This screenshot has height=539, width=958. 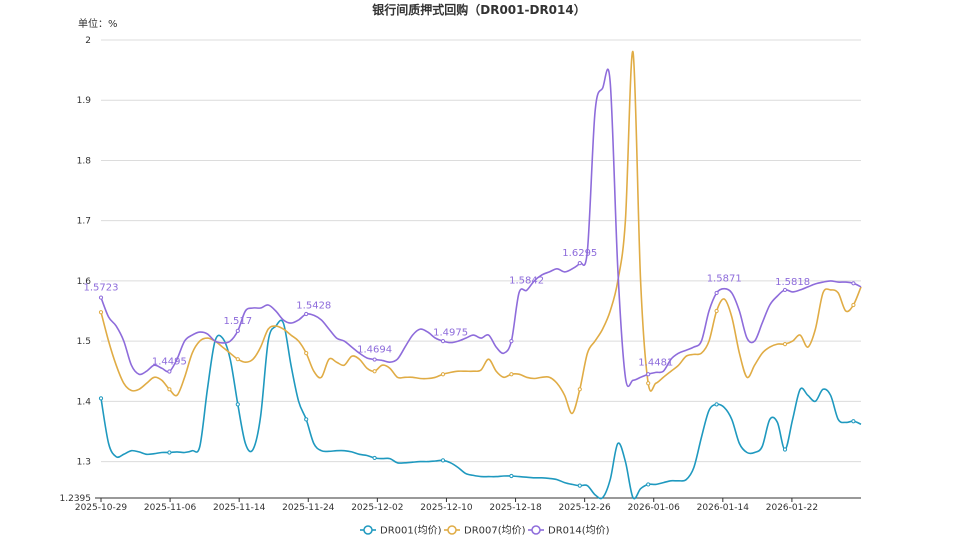 What do you see at coordinates (237, 321) in the screenshot?
I see `point-value-label: 1.517` at bounding box center [237, 321].